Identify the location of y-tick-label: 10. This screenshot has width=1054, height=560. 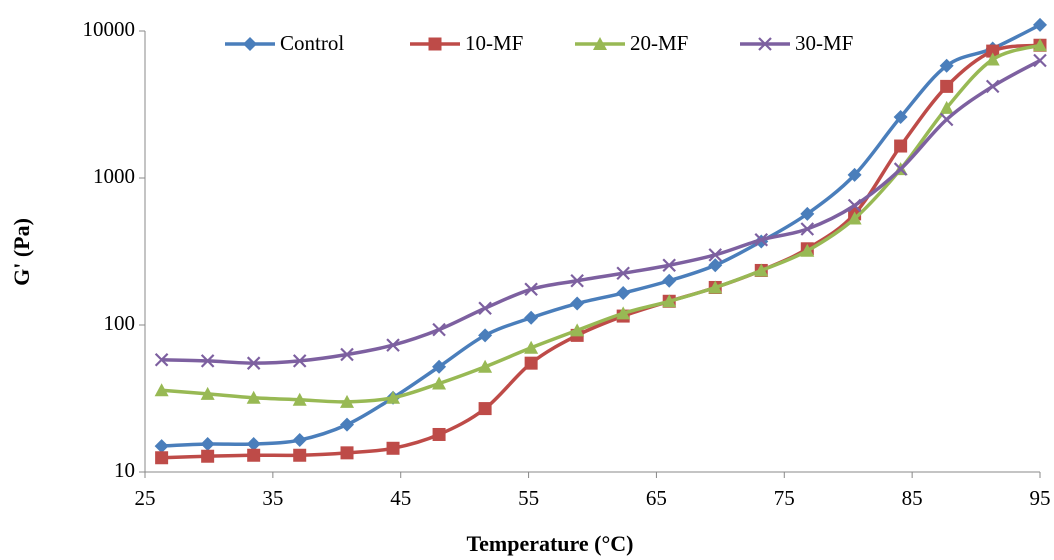
(124, 470).